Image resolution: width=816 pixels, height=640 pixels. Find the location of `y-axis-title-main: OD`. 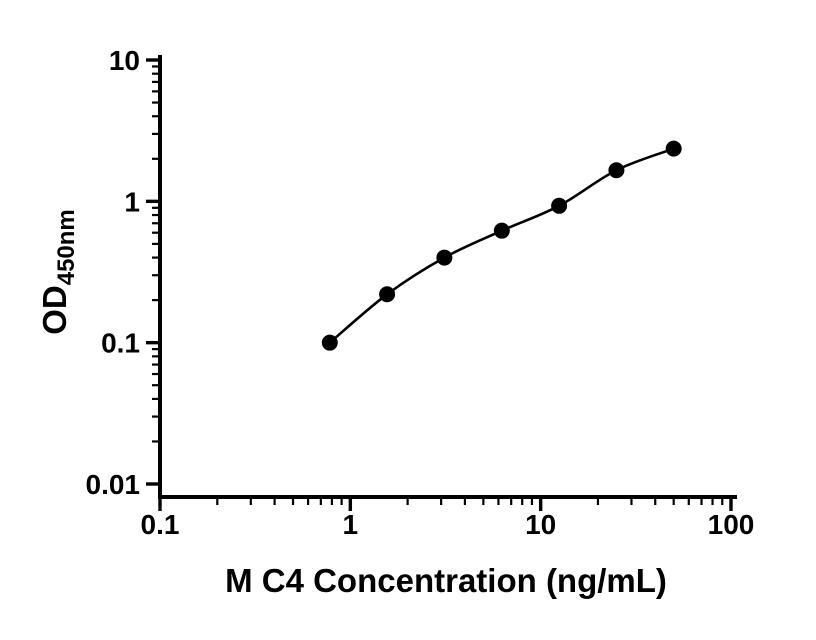

y-axis-title-main: OD is located at coordinates (54, 310).